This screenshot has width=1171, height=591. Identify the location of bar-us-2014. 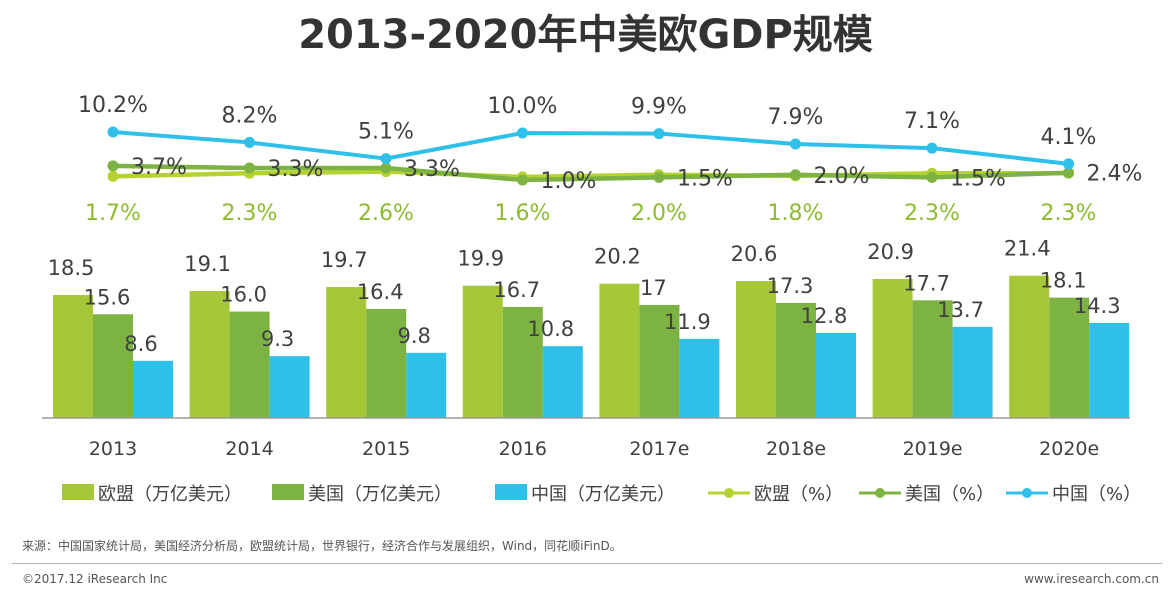
(249, 364).